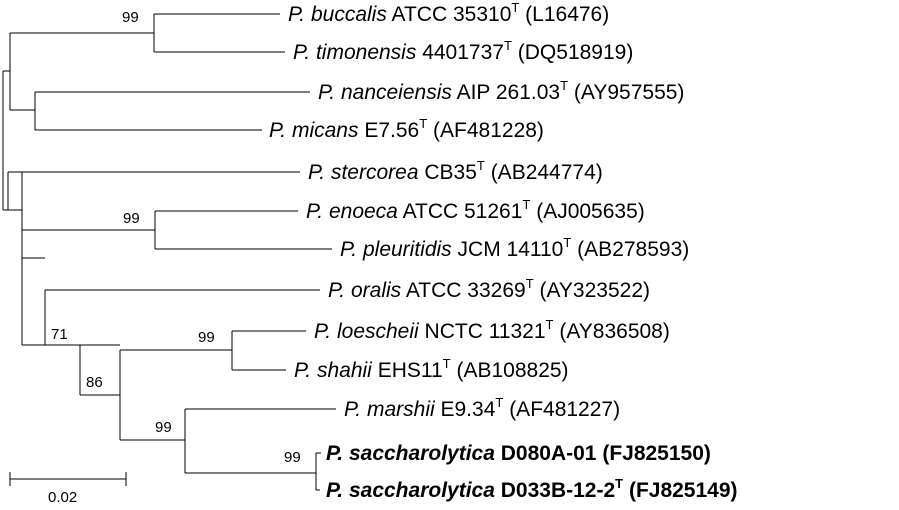  Describe the element at coordinates (594, 290) in the screenshot. I see `accession-number: (AY323522)` at that location.